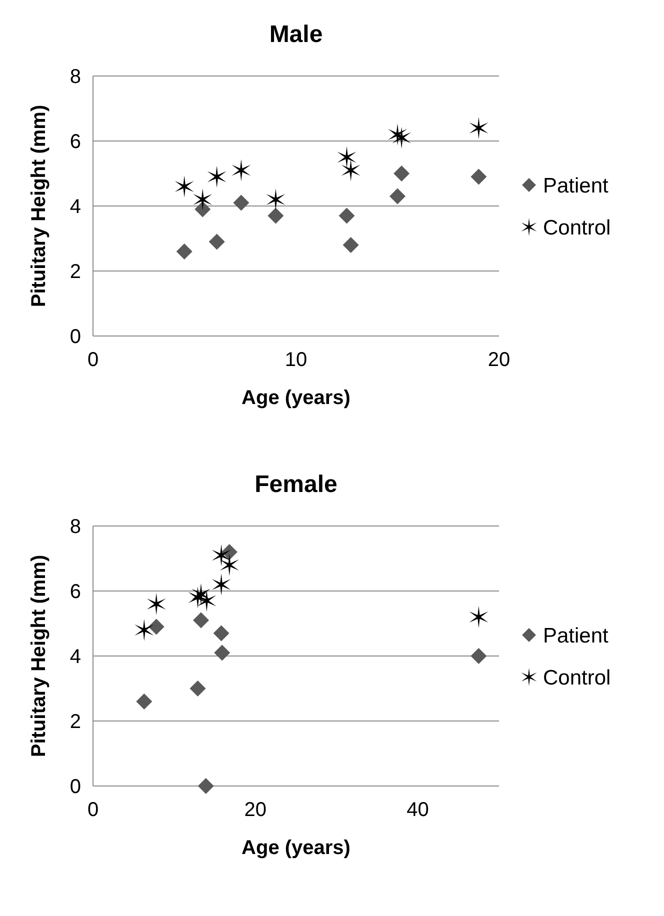 The height and width of the screenshot is (916, 664). What do you see at coordinates (296, 360) in the screenshot?
I see `x-tick-label: 10` at bounding box center [296, 360].